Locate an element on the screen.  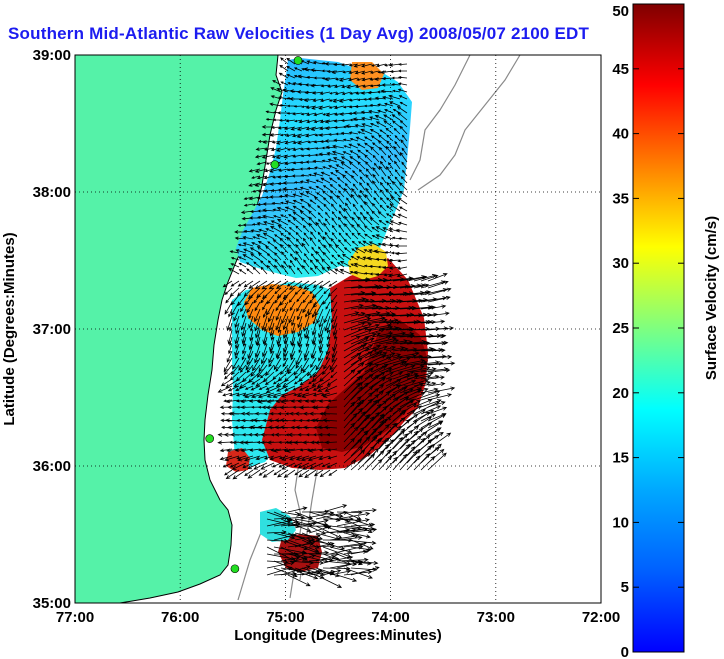
field-orange-n is located at coordinates (367, 76).